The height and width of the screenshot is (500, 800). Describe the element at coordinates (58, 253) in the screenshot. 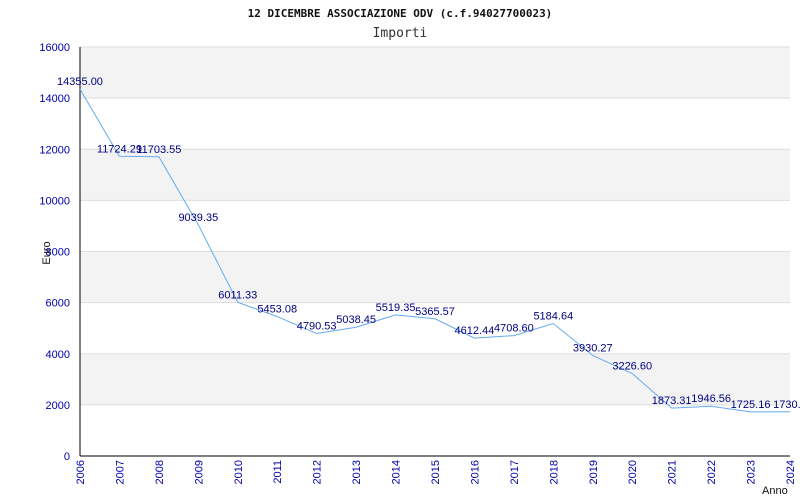

I see `y-tick-label: 8000` at that location.